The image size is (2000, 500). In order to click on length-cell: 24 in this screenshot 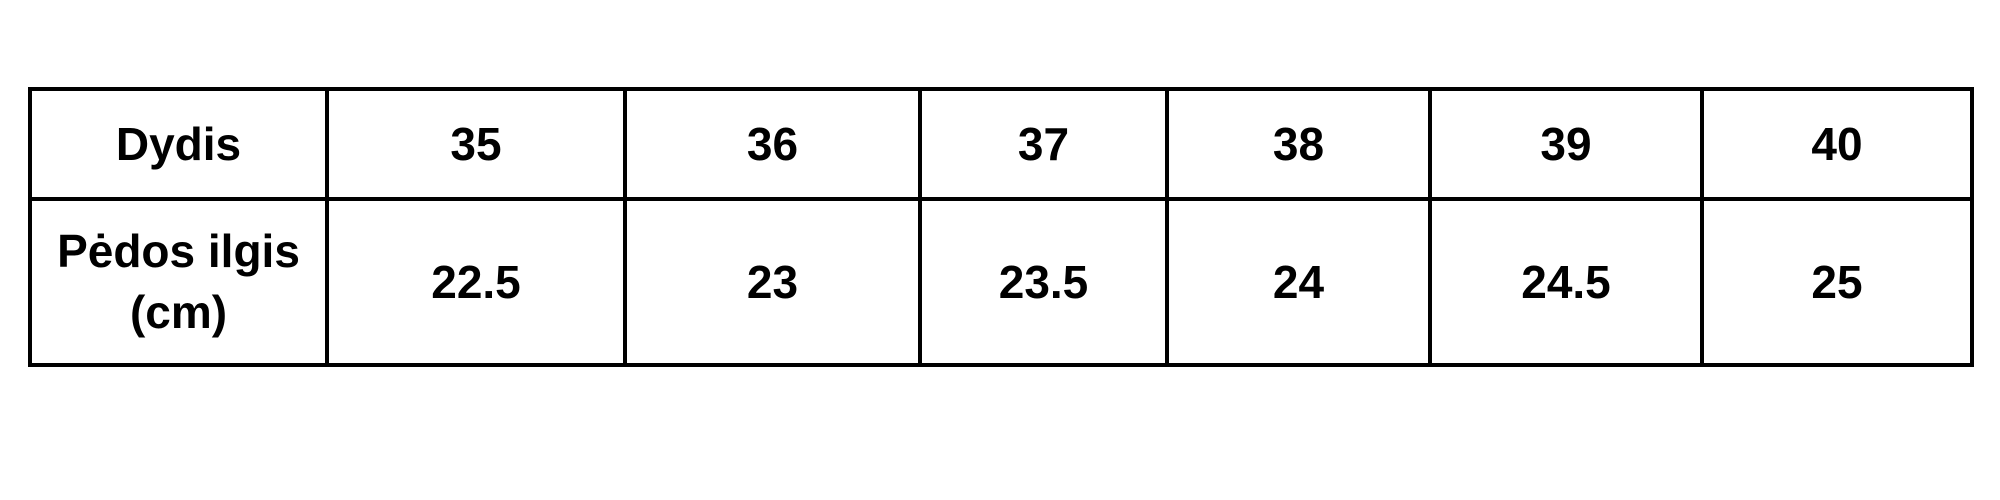, I will do `click(1298, 282)`.